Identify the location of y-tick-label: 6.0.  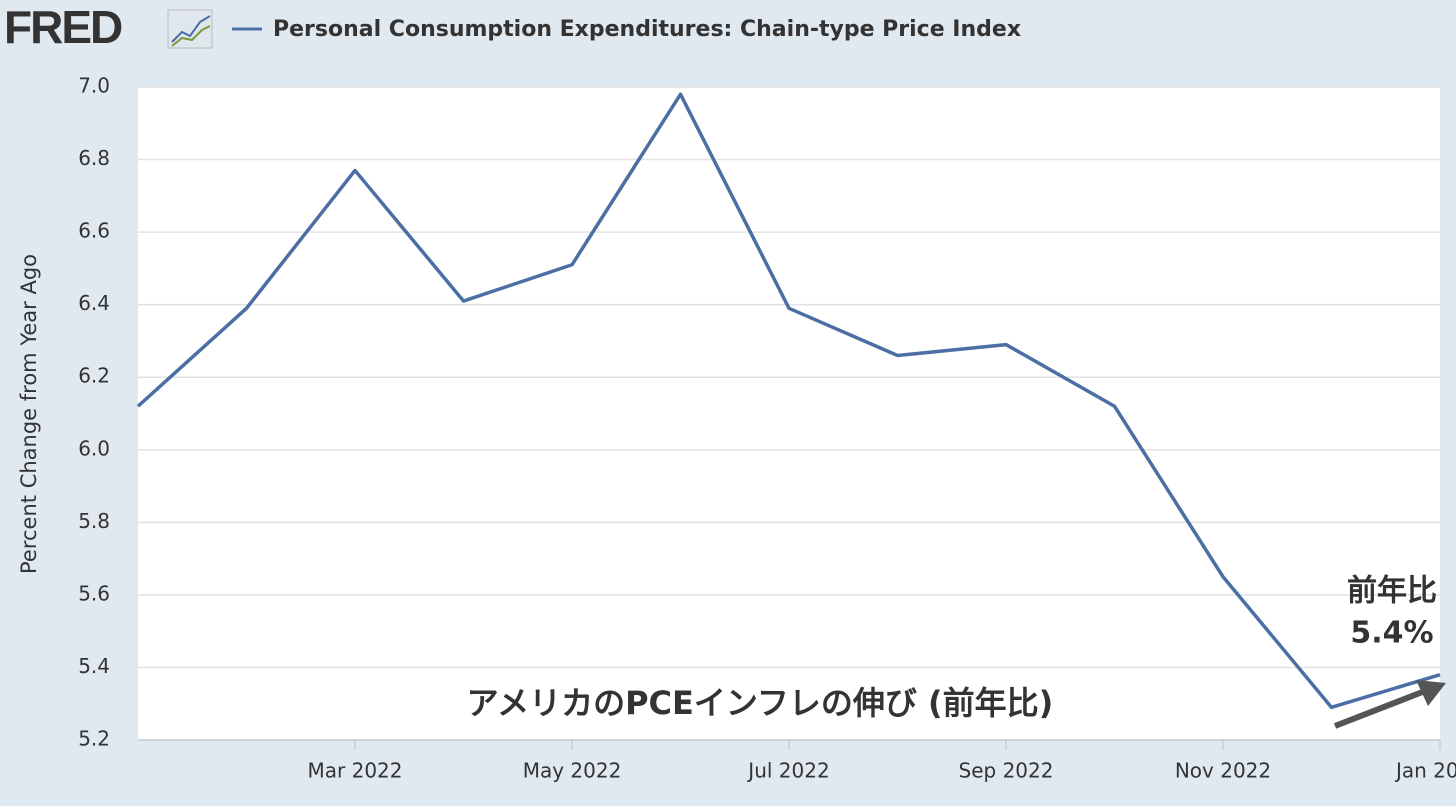
(94, 448).